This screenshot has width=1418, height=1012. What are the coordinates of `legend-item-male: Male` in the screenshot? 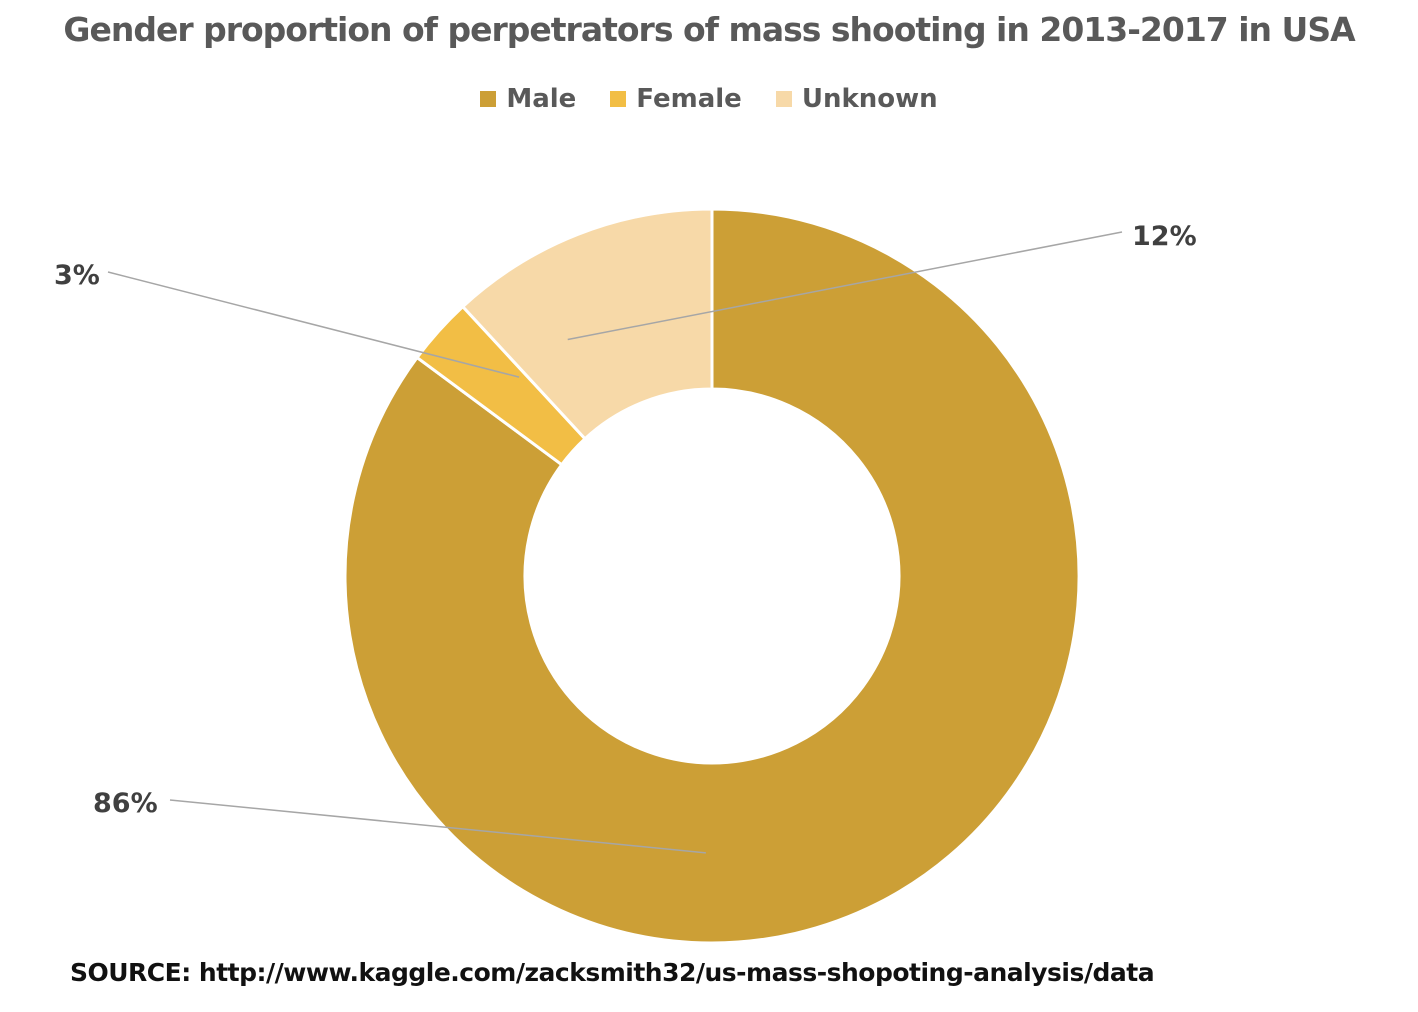 It's located at (528, 99).